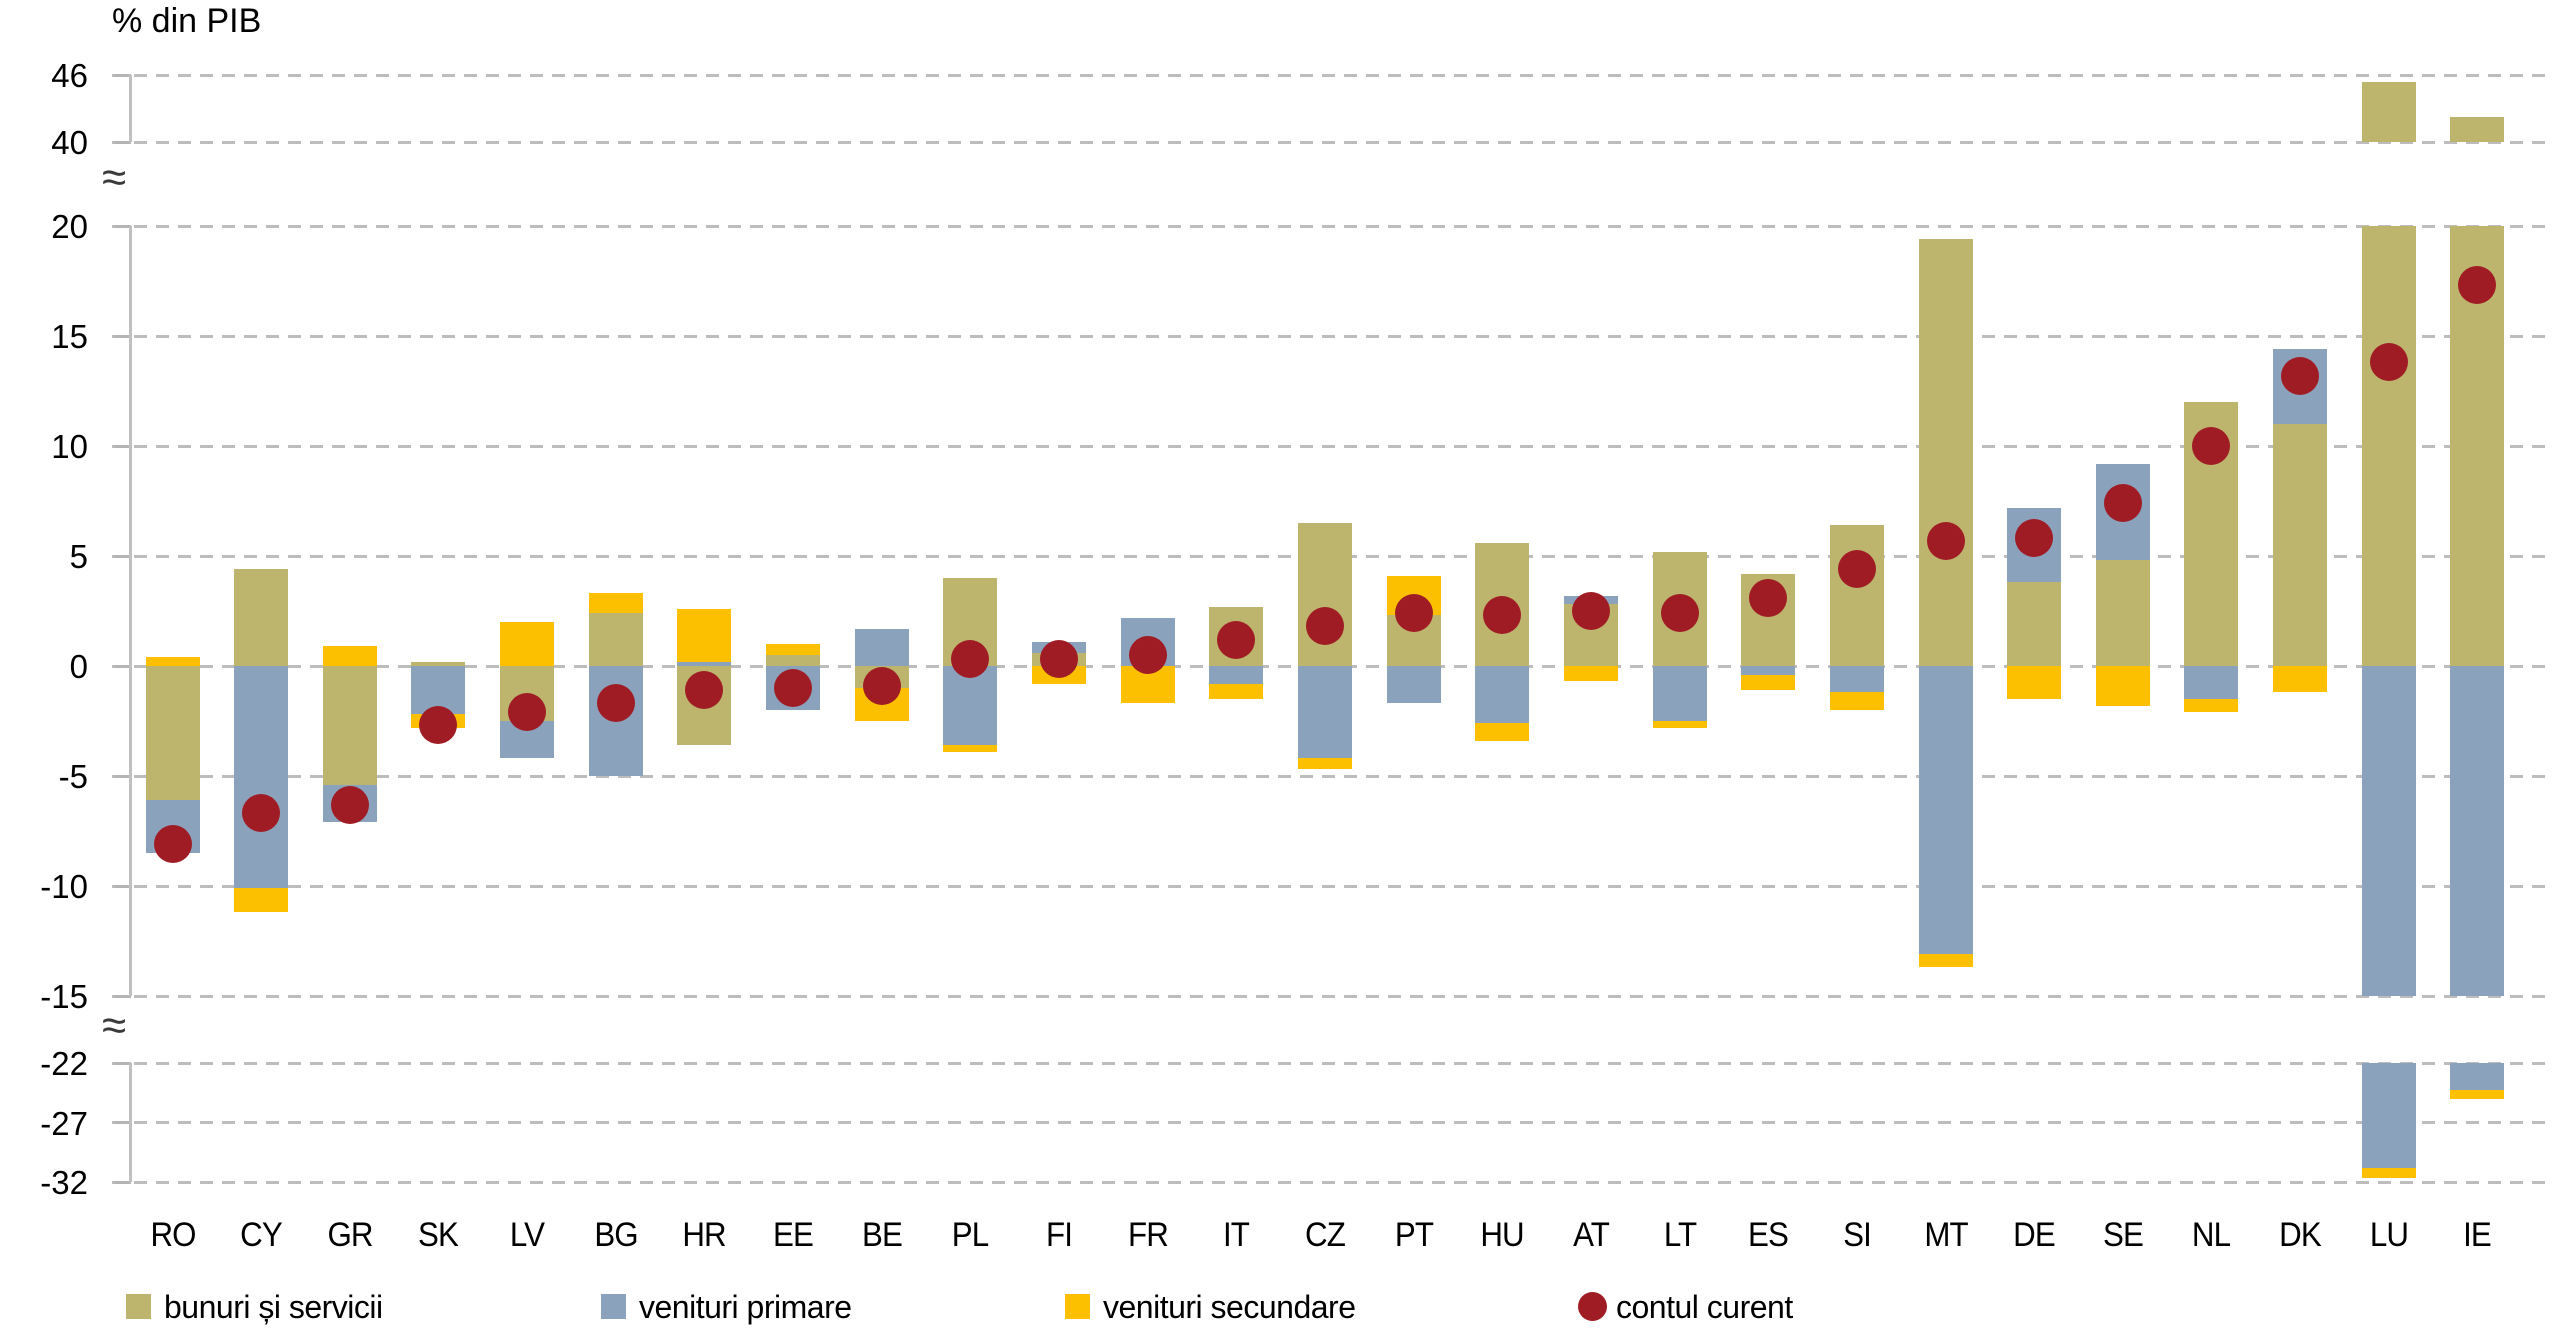 Image resolution: width=2560 pixels, height=1343 pixels. What do you see at coordinates (970, 1235) in the screenshot?
I see `x-axis-label: PL` at bounding box center [970, 1235].